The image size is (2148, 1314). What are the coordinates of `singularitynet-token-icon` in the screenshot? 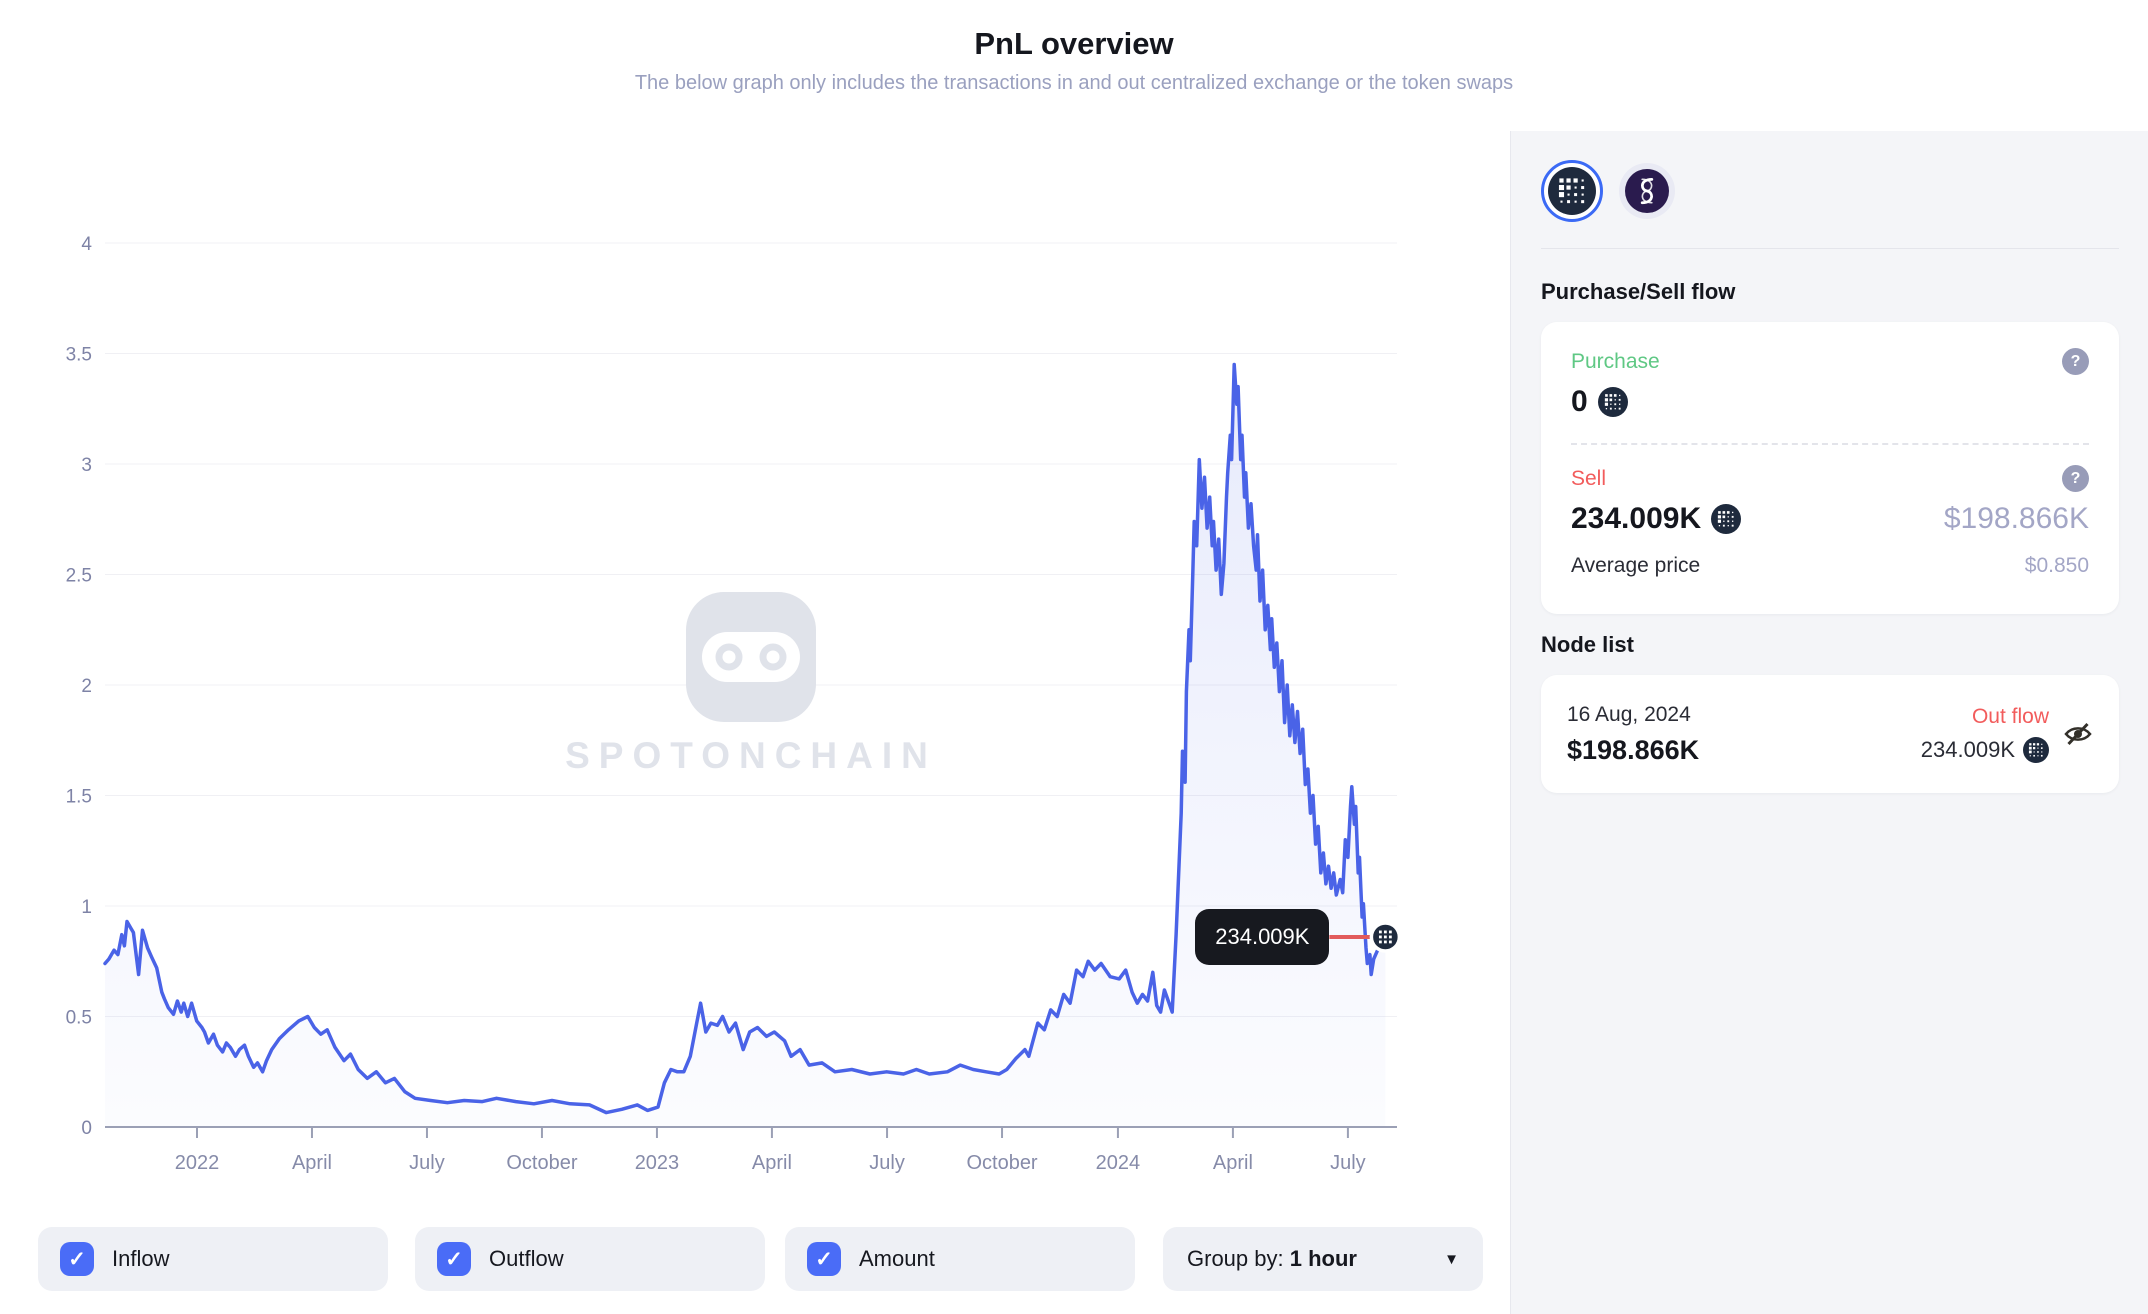 It's located at (1647, 191).